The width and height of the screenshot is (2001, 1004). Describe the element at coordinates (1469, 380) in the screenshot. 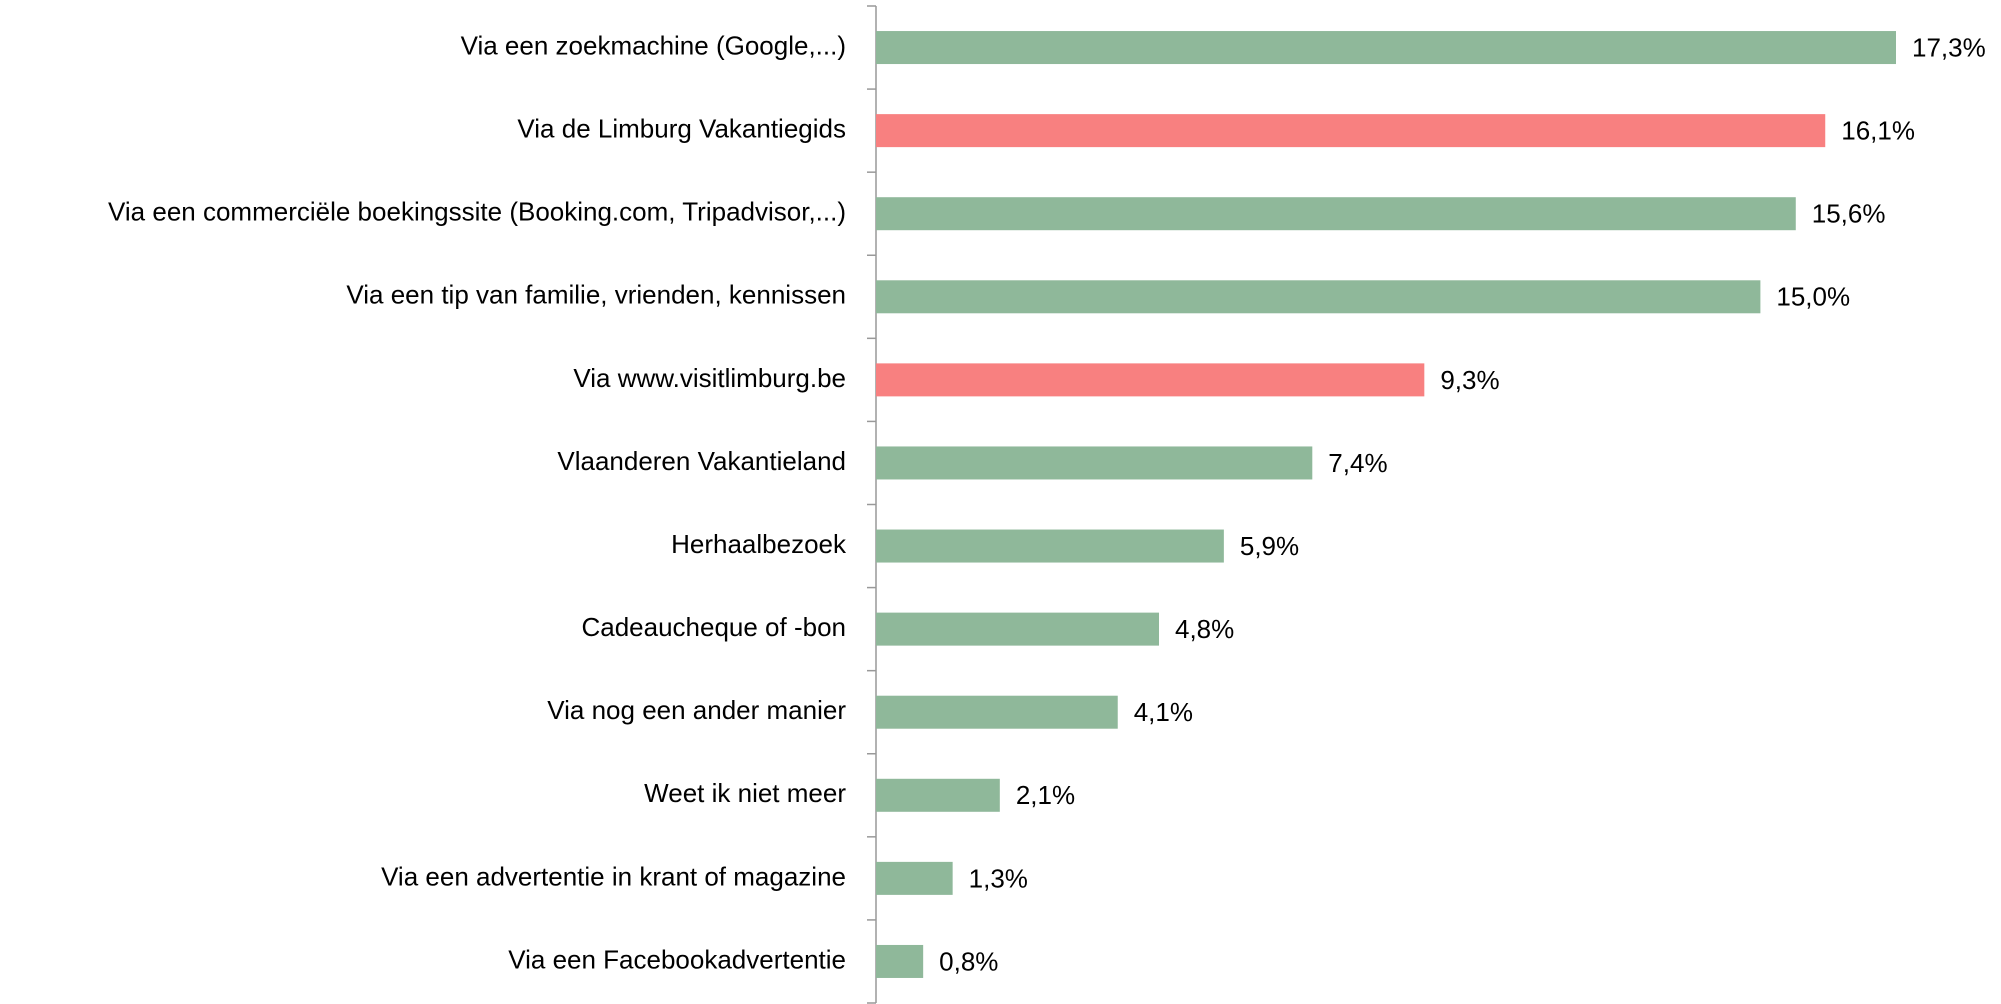

I see `value-label: 9,3%` at that location.